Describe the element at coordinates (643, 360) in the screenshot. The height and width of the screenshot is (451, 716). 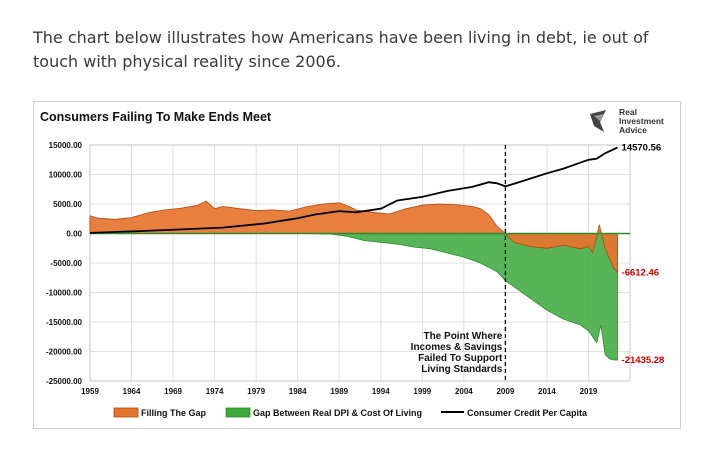
I see `end-label-gap-dpi: -21435.28` at that location.